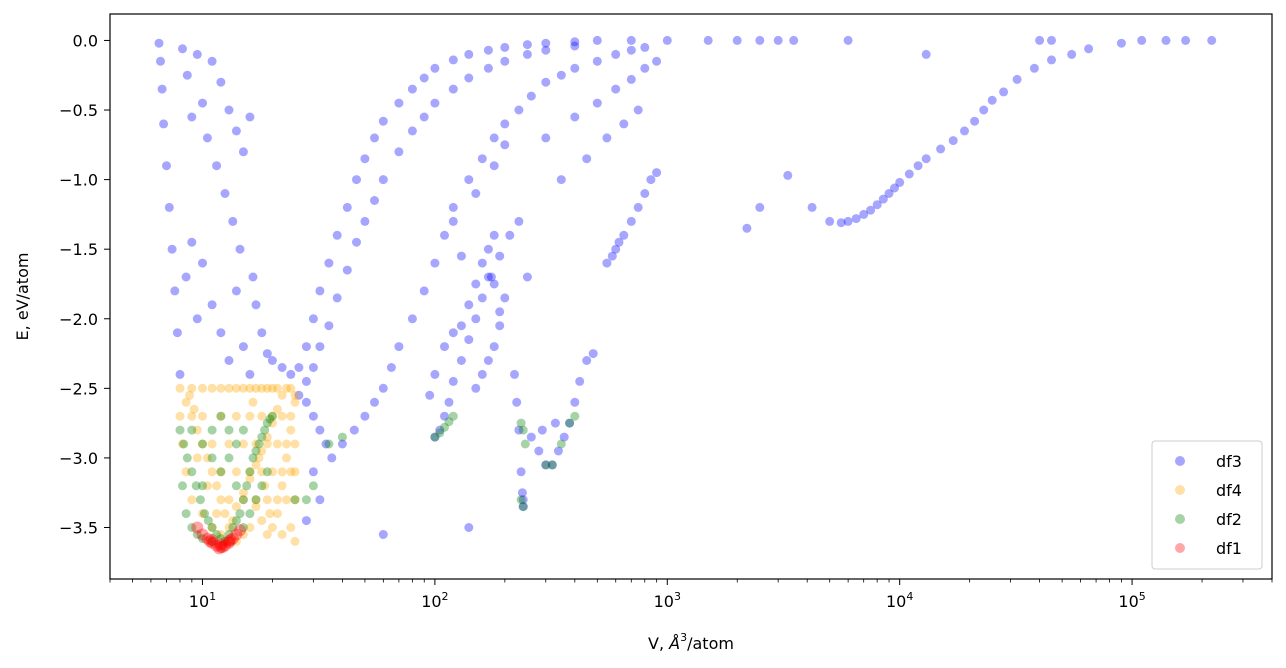  Describe the element at coordinates (377, 478) in the screenshot. I see `series-df2` at that location.